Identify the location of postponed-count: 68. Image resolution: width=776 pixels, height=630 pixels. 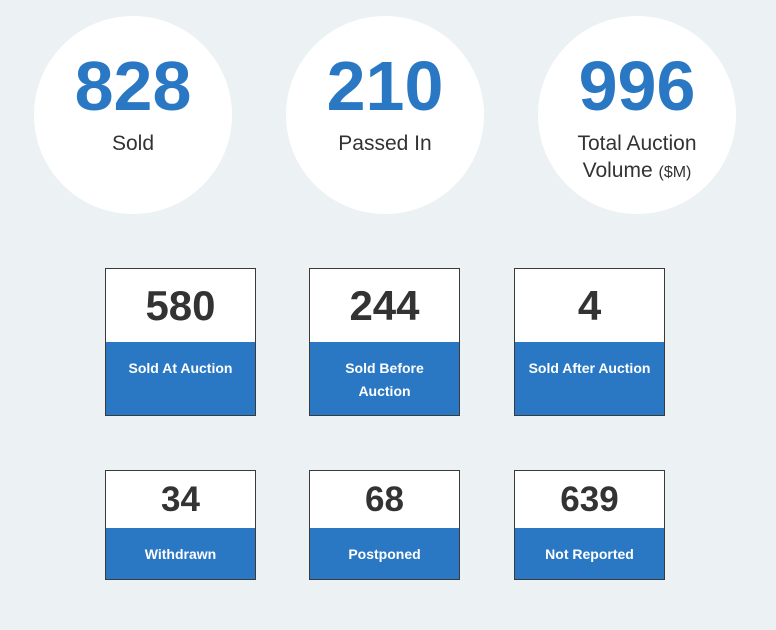
(384, 499).